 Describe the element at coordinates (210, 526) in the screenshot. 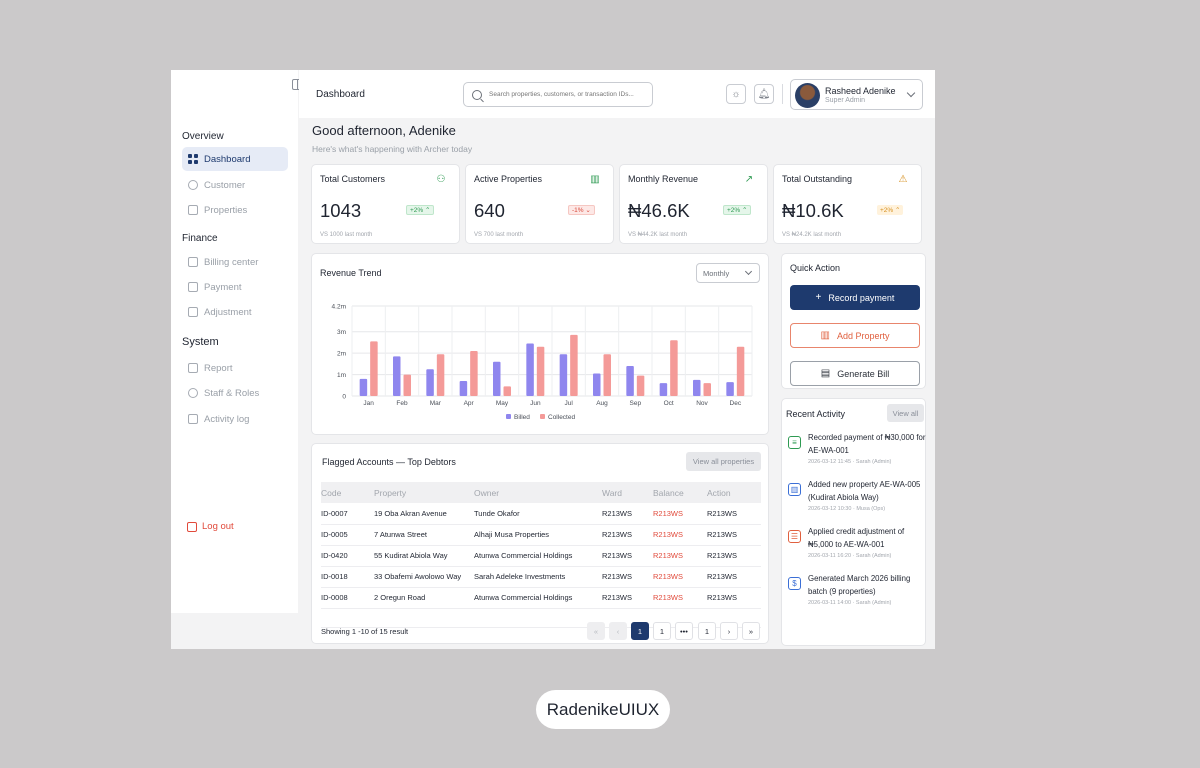

I see `logout-button: Log out` at that location.